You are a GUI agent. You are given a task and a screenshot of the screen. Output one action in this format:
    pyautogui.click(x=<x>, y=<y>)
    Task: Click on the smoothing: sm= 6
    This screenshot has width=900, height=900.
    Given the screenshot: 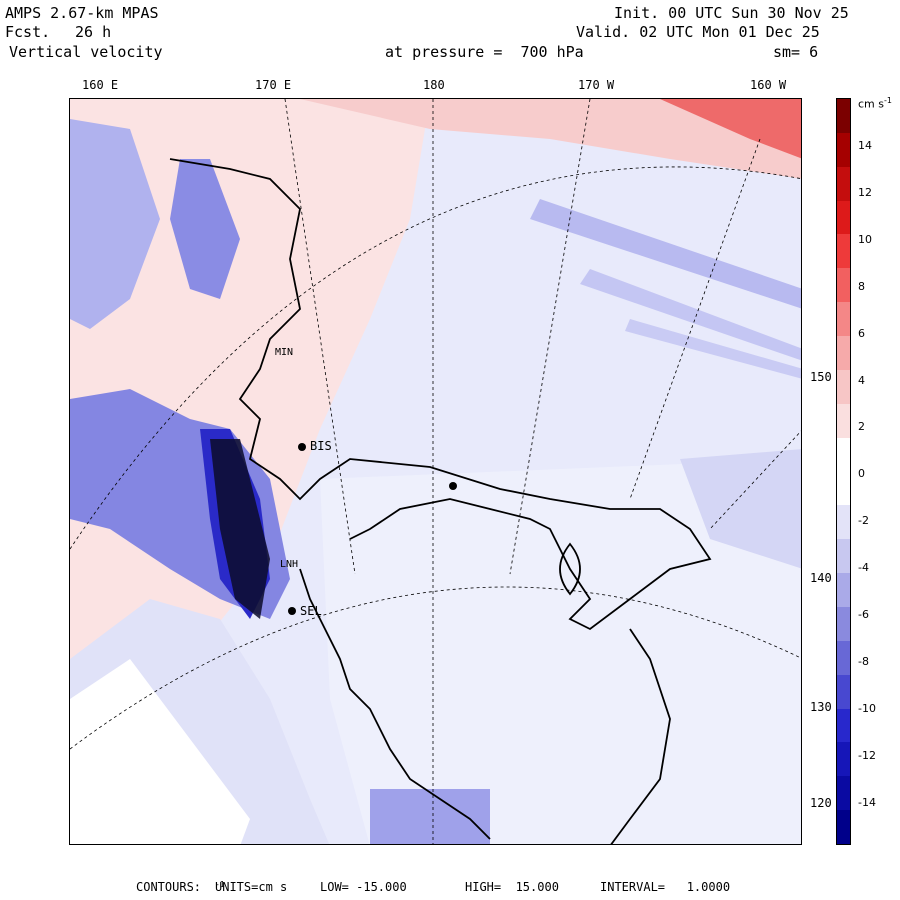 What is the action you would take?
    pyautogui.click(x=796, y=52)
    